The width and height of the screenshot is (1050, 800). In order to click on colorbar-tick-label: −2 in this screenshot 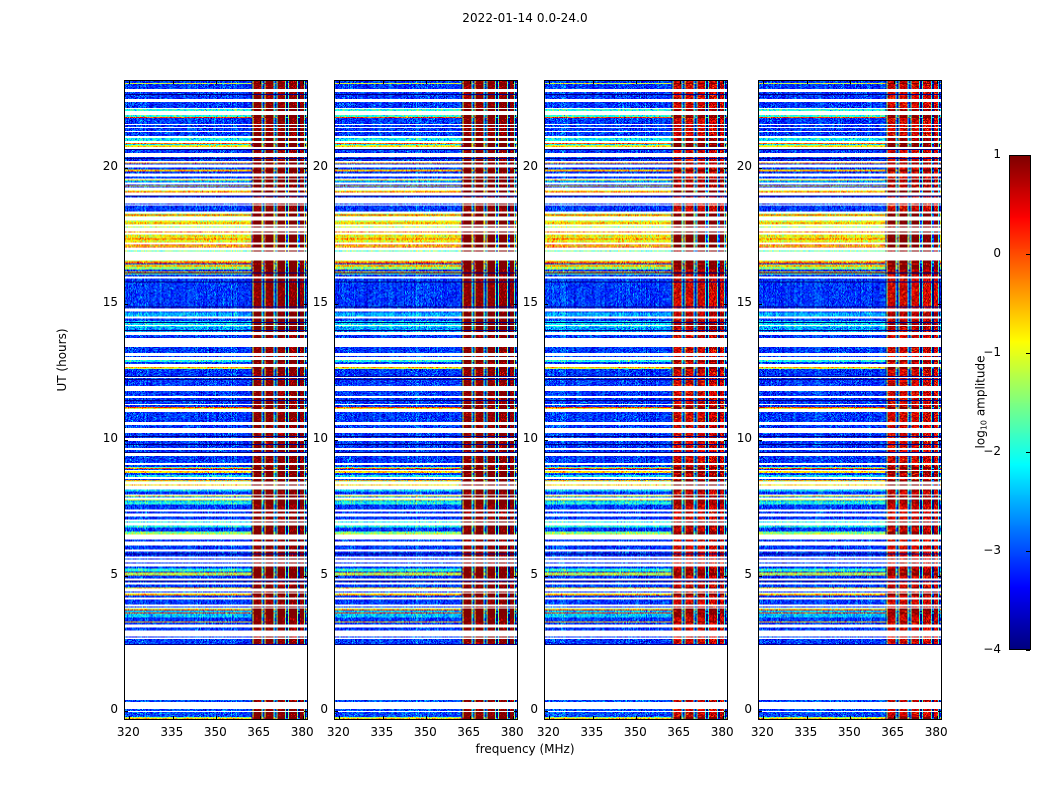, I will do `click(992, 451)`.